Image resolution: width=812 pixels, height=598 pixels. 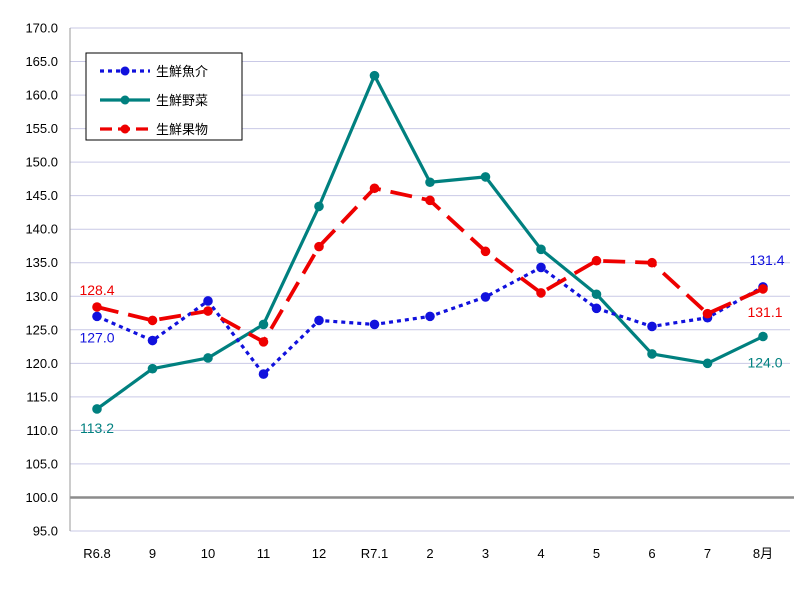 What do you see at coordinates (41, 329) in the screenshot?
I see `y-tick-label: 125.0` at bounding box center [41, 329].